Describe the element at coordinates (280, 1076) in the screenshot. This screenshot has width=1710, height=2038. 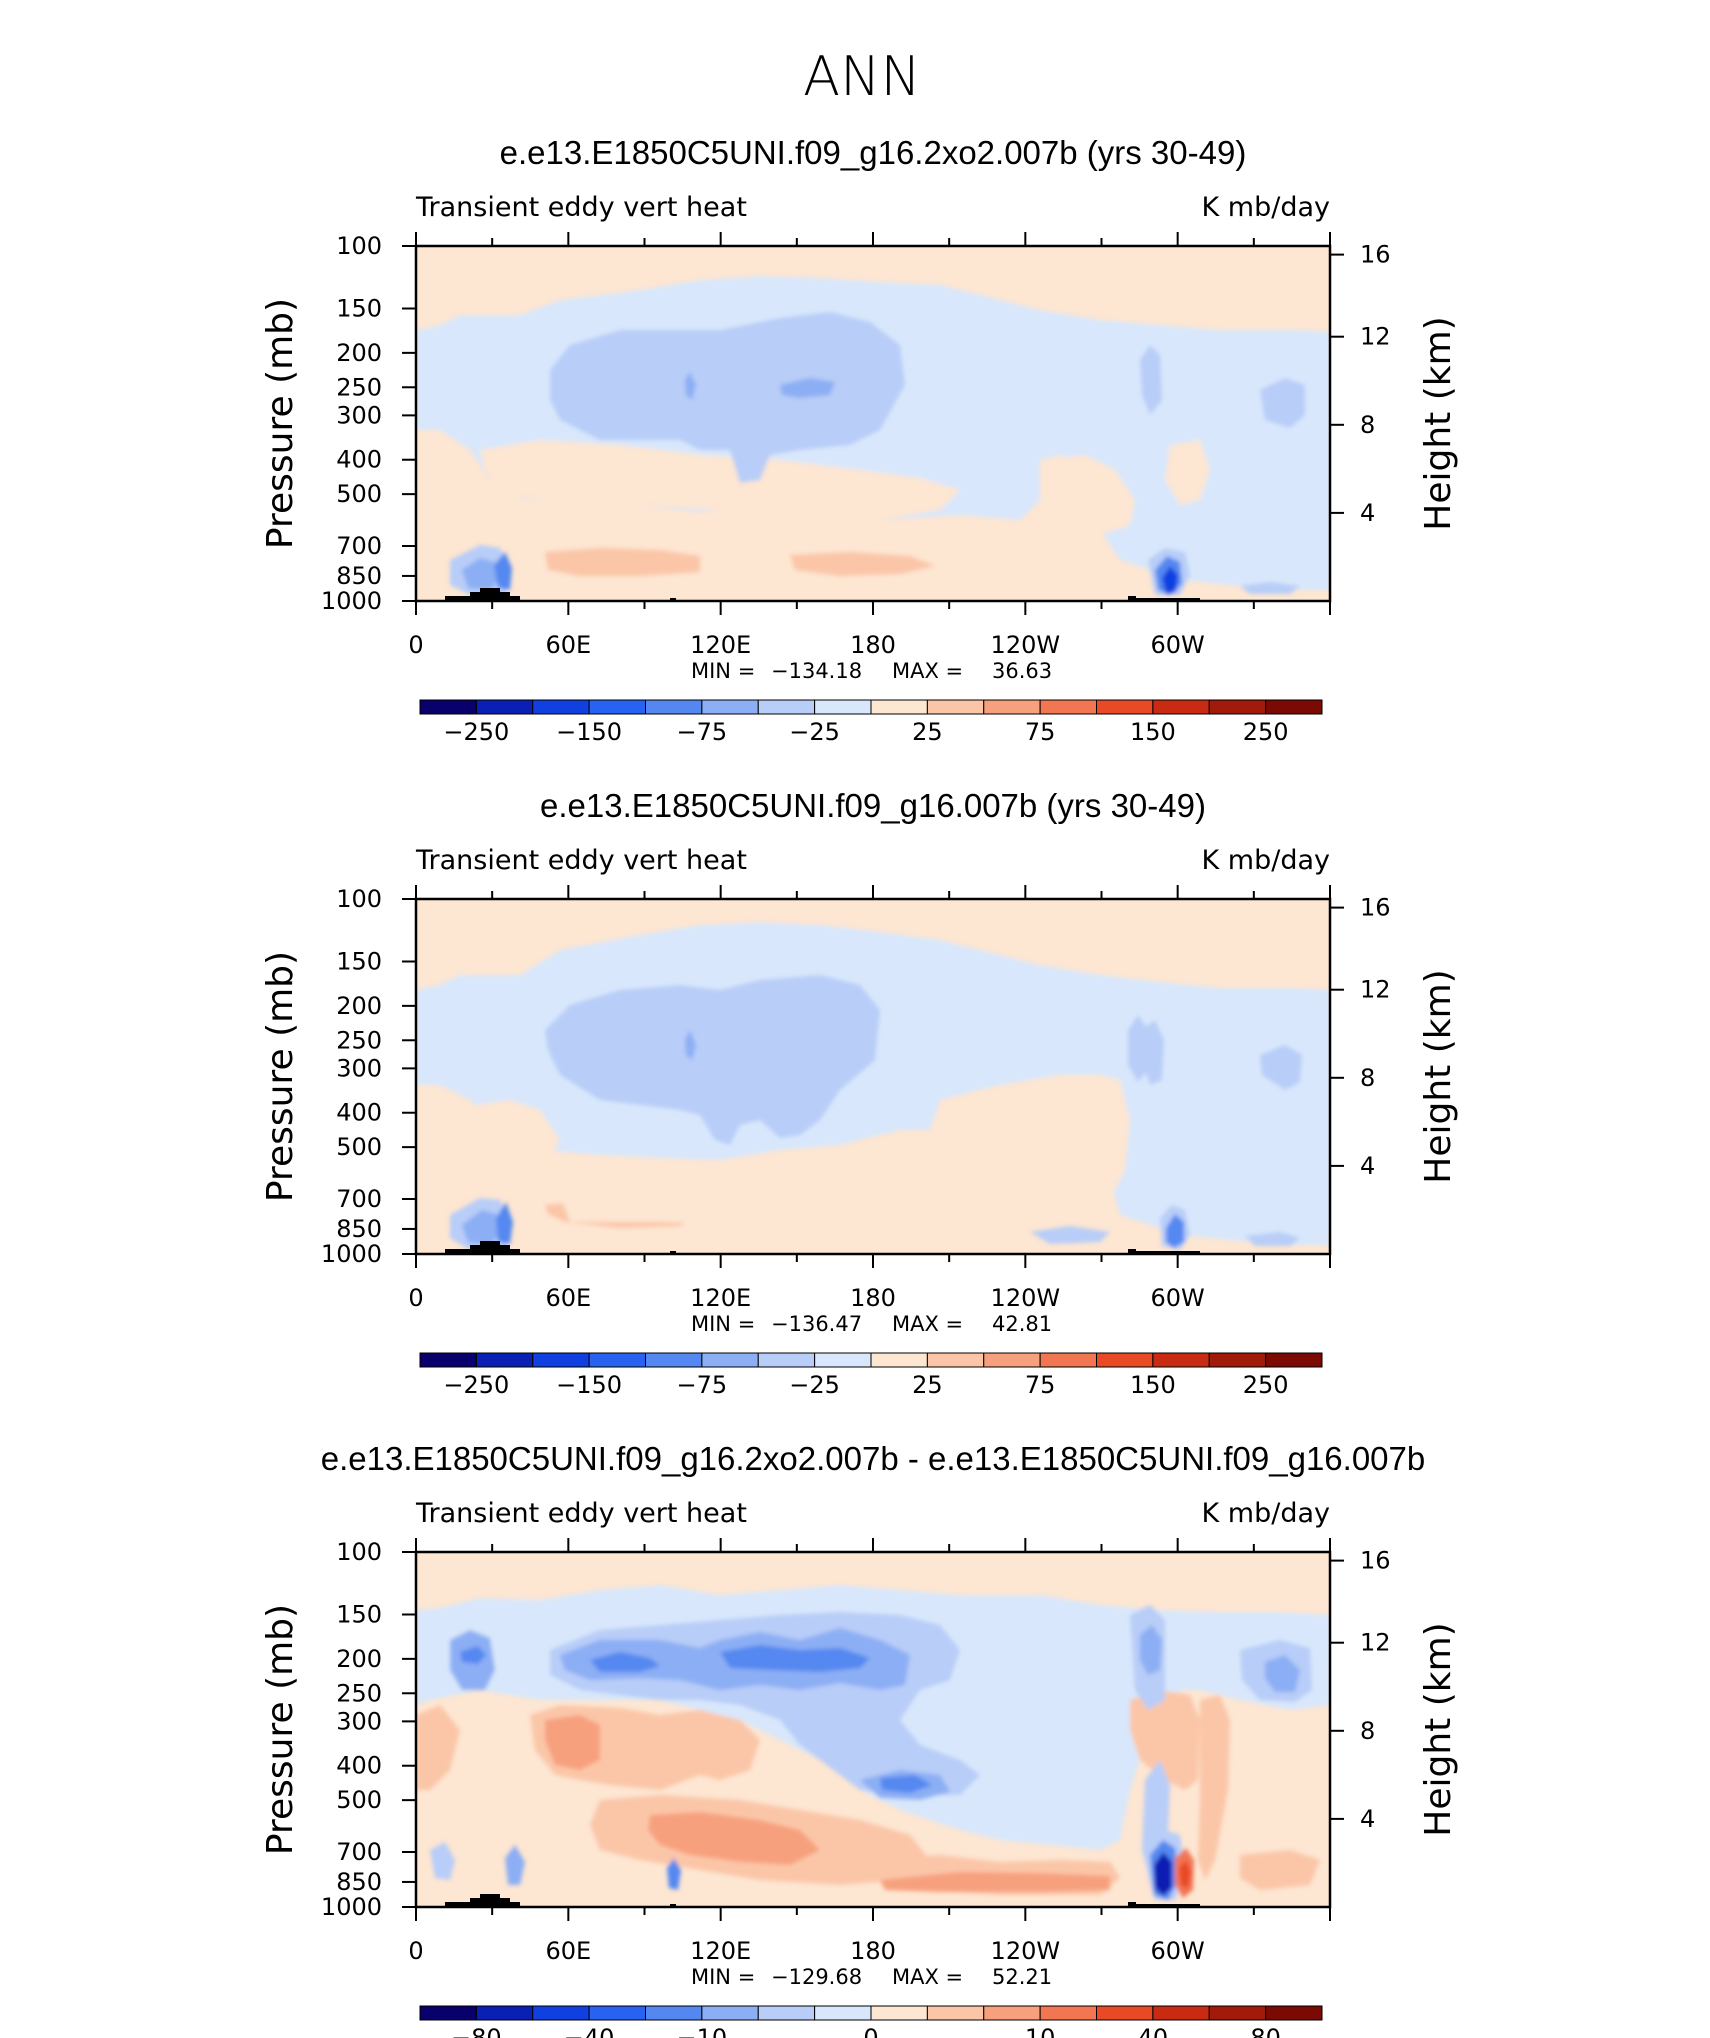
I see `y-axis-title: Pressure (mb)` at that location.